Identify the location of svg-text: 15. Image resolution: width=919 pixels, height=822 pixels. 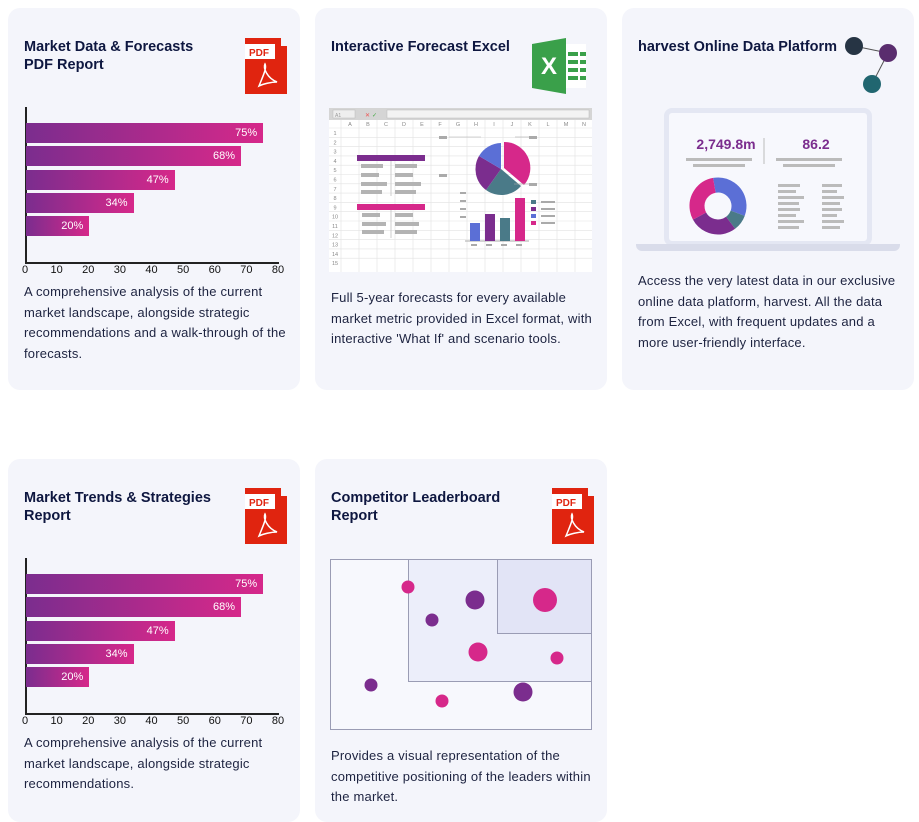
(335, 264).